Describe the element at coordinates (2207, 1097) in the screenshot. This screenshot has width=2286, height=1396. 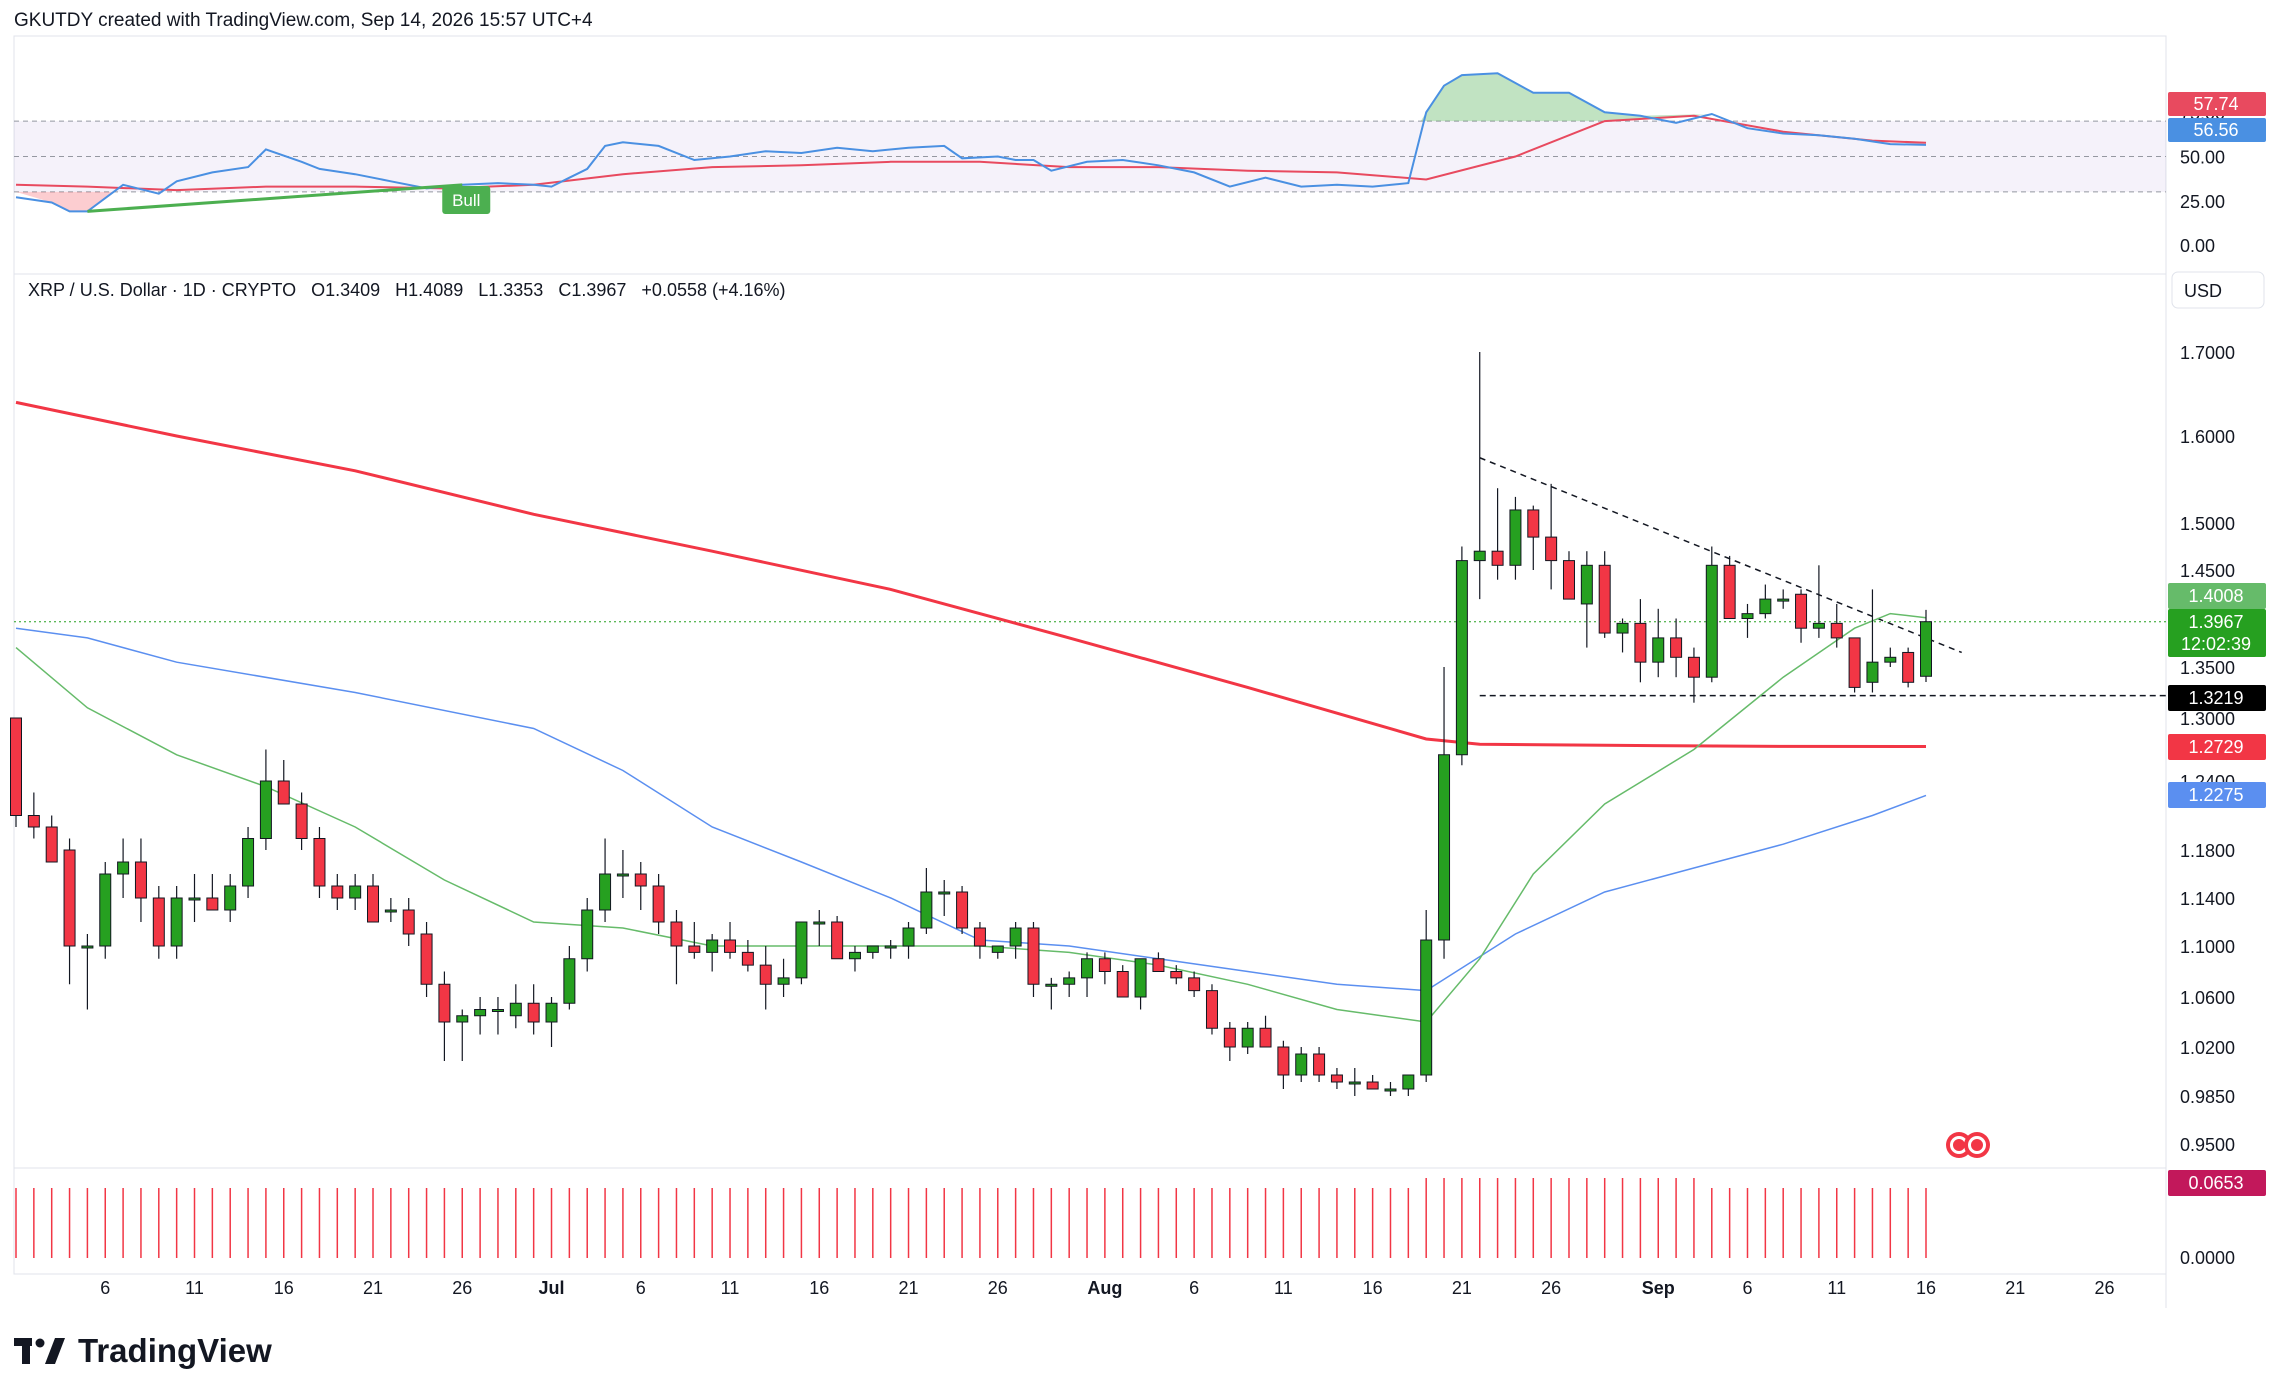
I see `price-tick-label: 0.9850` at that location.